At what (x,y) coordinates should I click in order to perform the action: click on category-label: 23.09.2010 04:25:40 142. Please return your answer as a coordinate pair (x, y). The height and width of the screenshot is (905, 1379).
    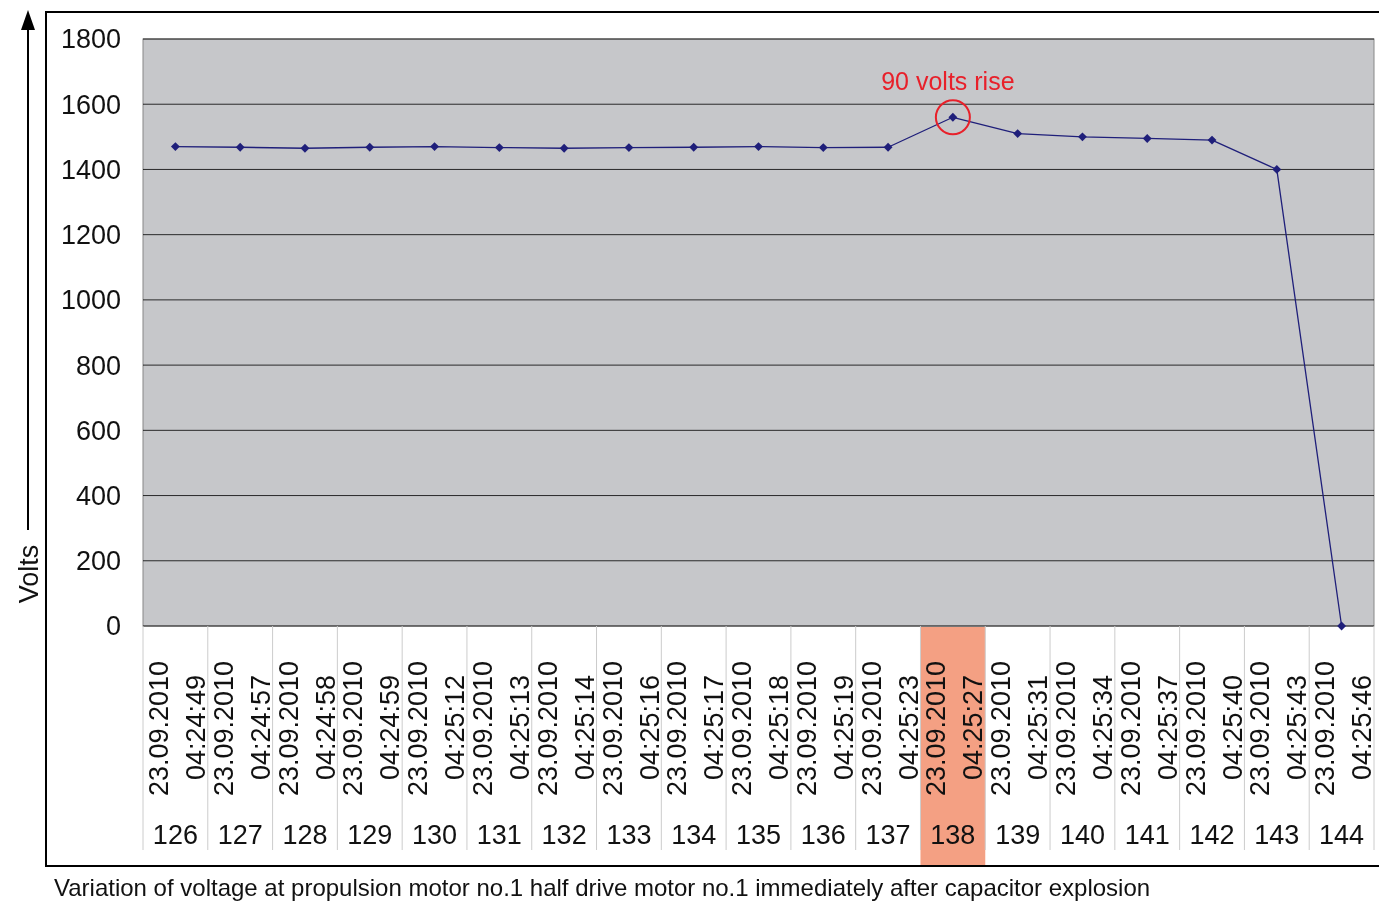
    Looking at the image, I should click on (1214, 755).